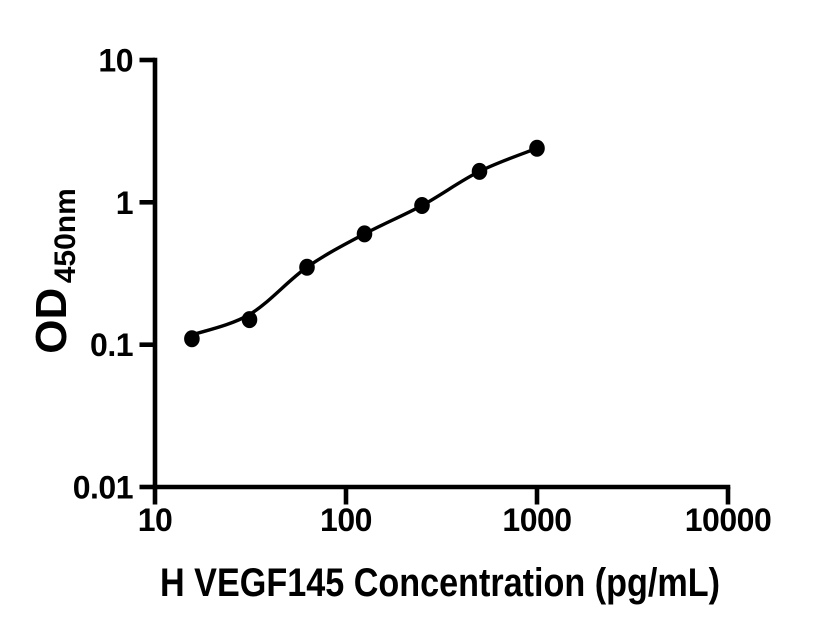  I want to click on y-tick-label-10: 10, so click(115, 61).